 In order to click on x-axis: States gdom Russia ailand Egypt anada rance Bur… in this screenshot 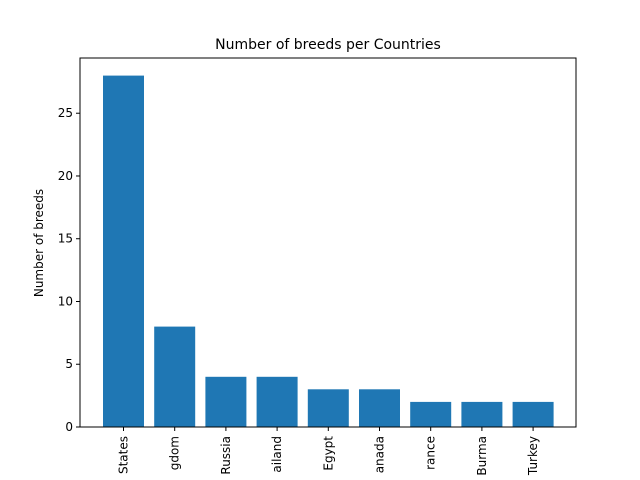, I will do `click(328, 451)`.